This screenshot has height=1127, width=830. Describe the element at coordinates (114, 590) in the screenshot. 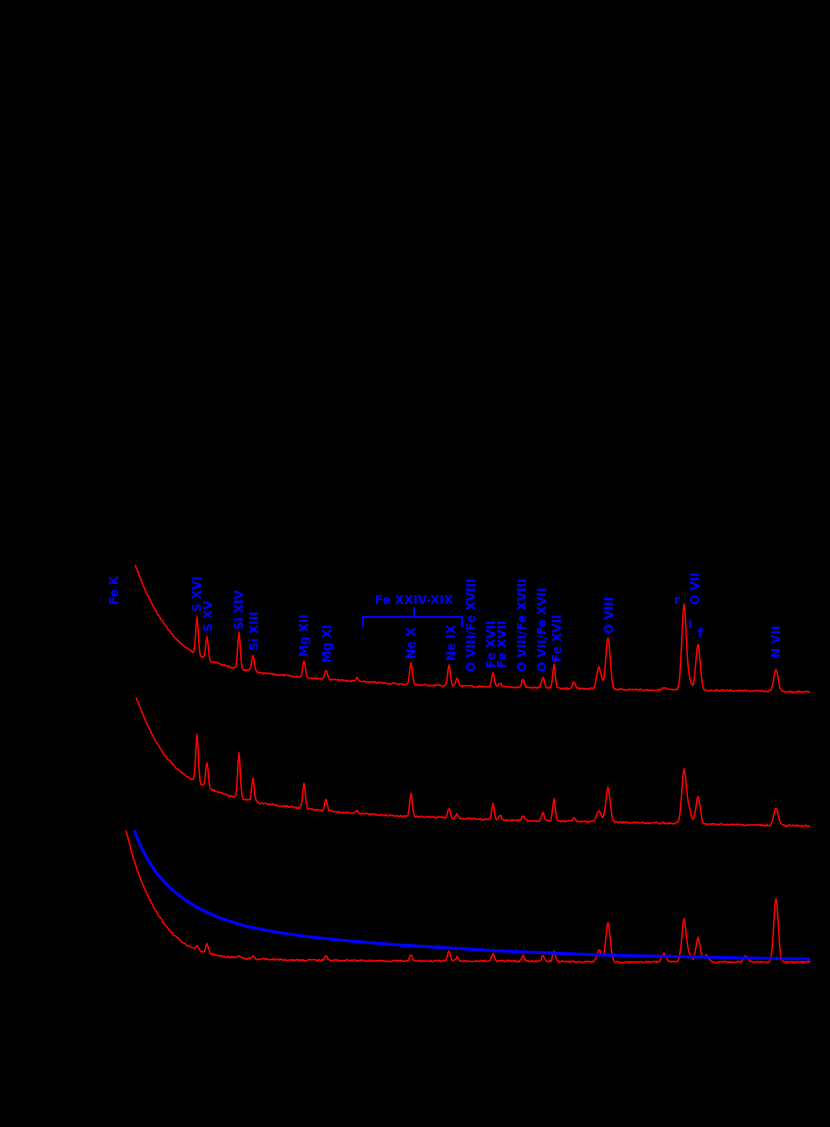

I see `line-label: Fe K` at that location.